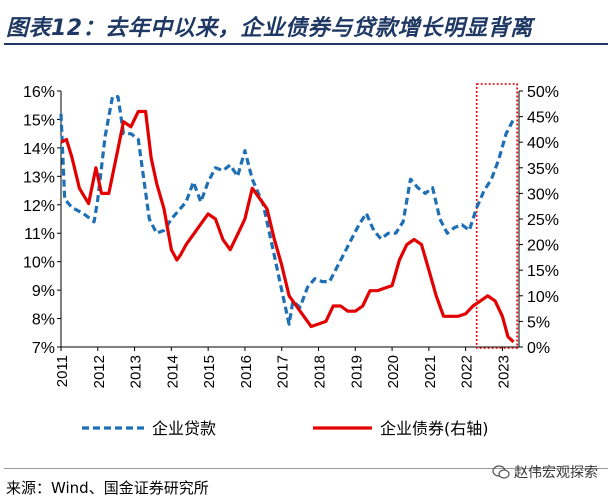  What do you see at coordinates (356, 371) in the screenshot?
I see `x-tick-label: 2019` at bounding box center [356, 371].